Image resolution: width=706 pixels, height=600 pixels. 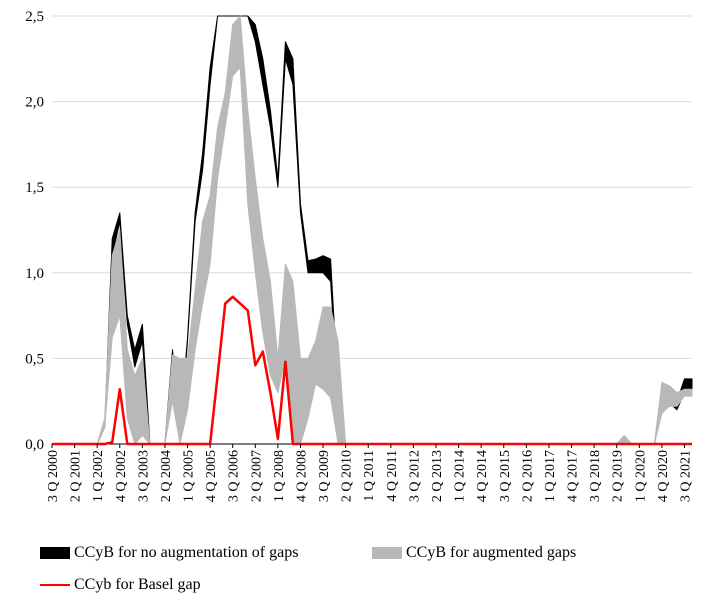 What do you see at coordinates (234, 476) in the screenshot?
I see `x-tick-label: 3 Q 2006` at bounding box center [234, 476].